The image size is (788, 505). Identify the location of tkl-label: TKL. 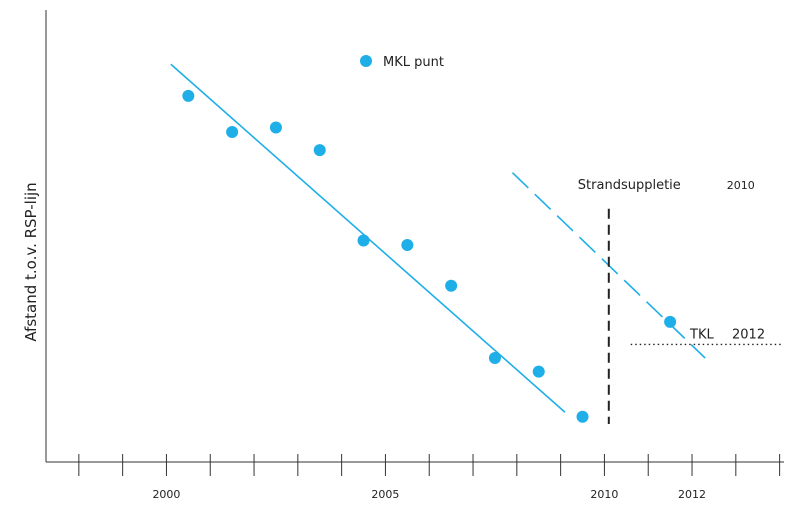
(701, 334).